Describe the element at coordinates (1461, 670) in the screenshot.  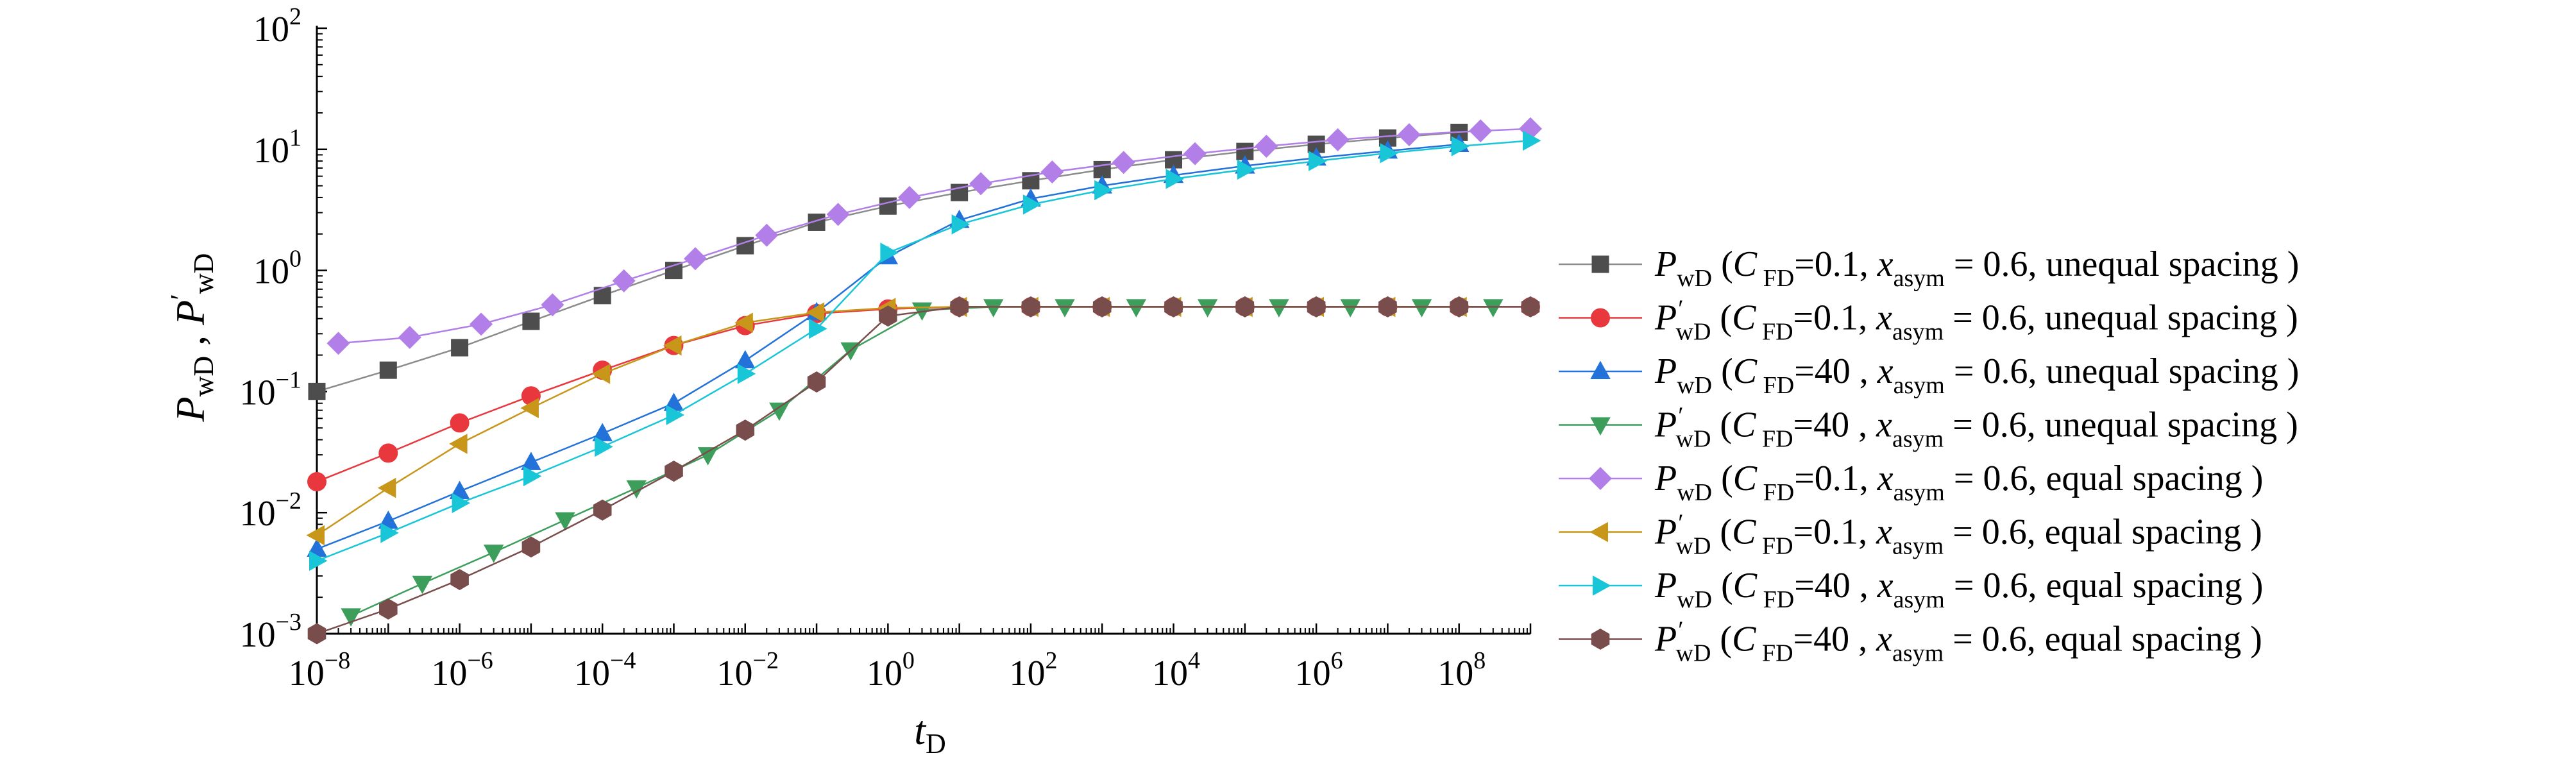
I see `x-tick-label: 10⁸` at that location.